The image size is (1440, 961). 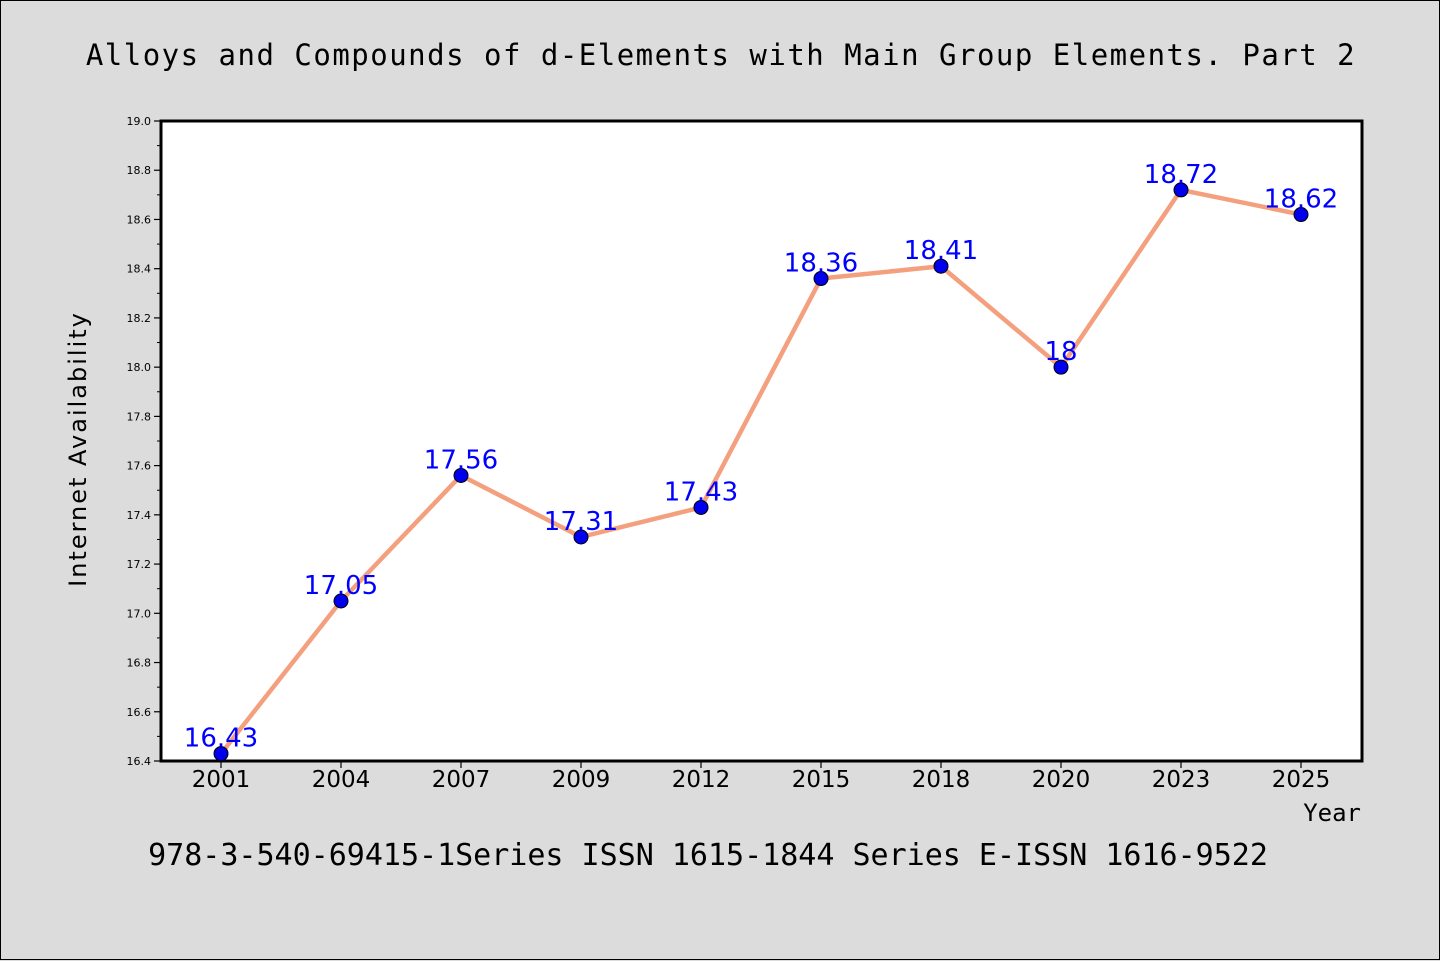 What do you see at coordinates (221, 780) in the screenshot?
I see `x-tick-label: 2001` at bounding box center [221, 780].